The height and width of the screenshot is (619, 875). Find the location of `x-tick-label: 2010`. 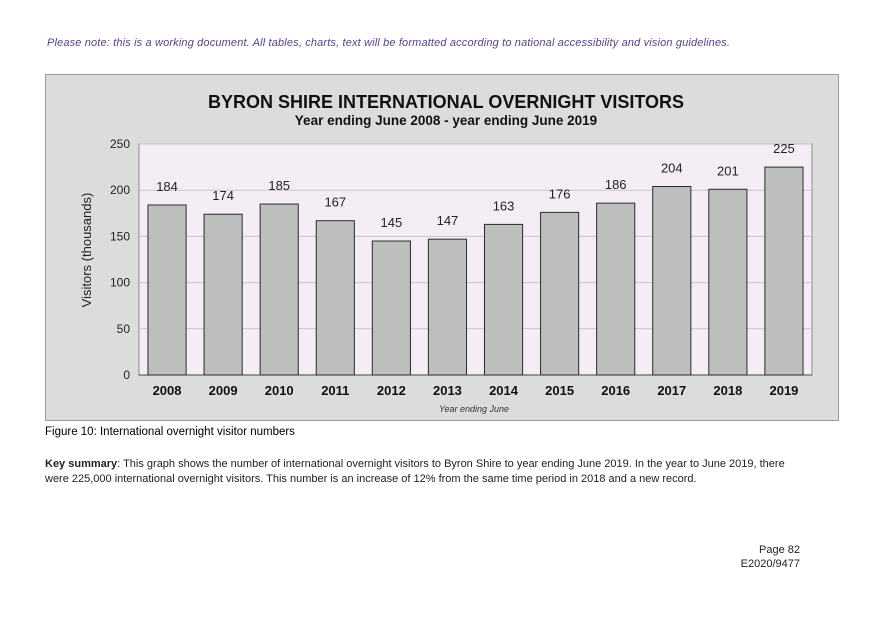

x-tick-label: 2010 is located at coordinates (279, 390).